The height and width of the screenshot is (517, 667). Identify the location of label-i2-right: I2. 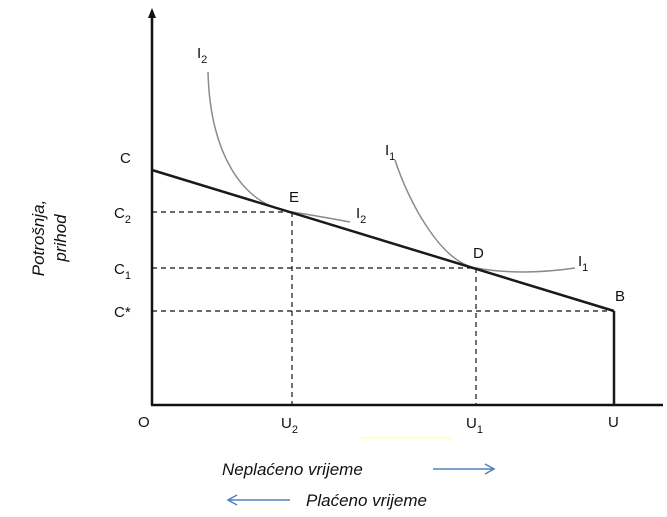
(361, 215).